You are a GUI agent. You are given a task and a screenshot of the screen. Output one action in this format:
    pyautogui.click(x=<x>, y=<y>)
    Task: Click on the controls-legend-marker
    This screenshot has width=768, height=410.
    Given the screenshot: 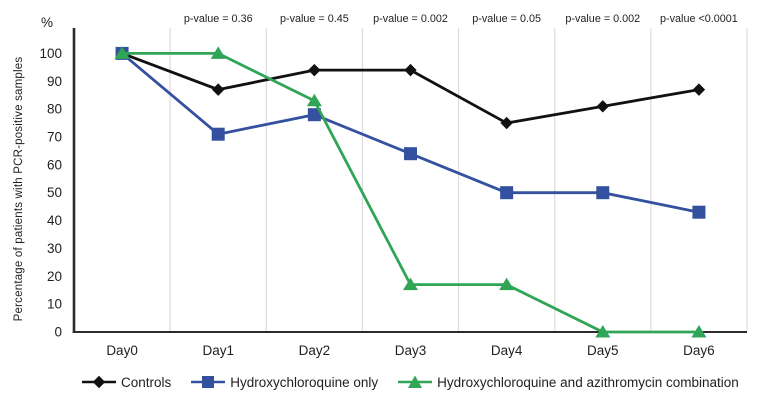 What is the action you would take?
    pyautogui.click(x=99, y=382)
    